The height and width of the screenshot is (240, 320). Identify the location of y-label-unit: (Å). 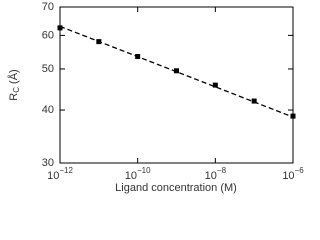
(13, 76).